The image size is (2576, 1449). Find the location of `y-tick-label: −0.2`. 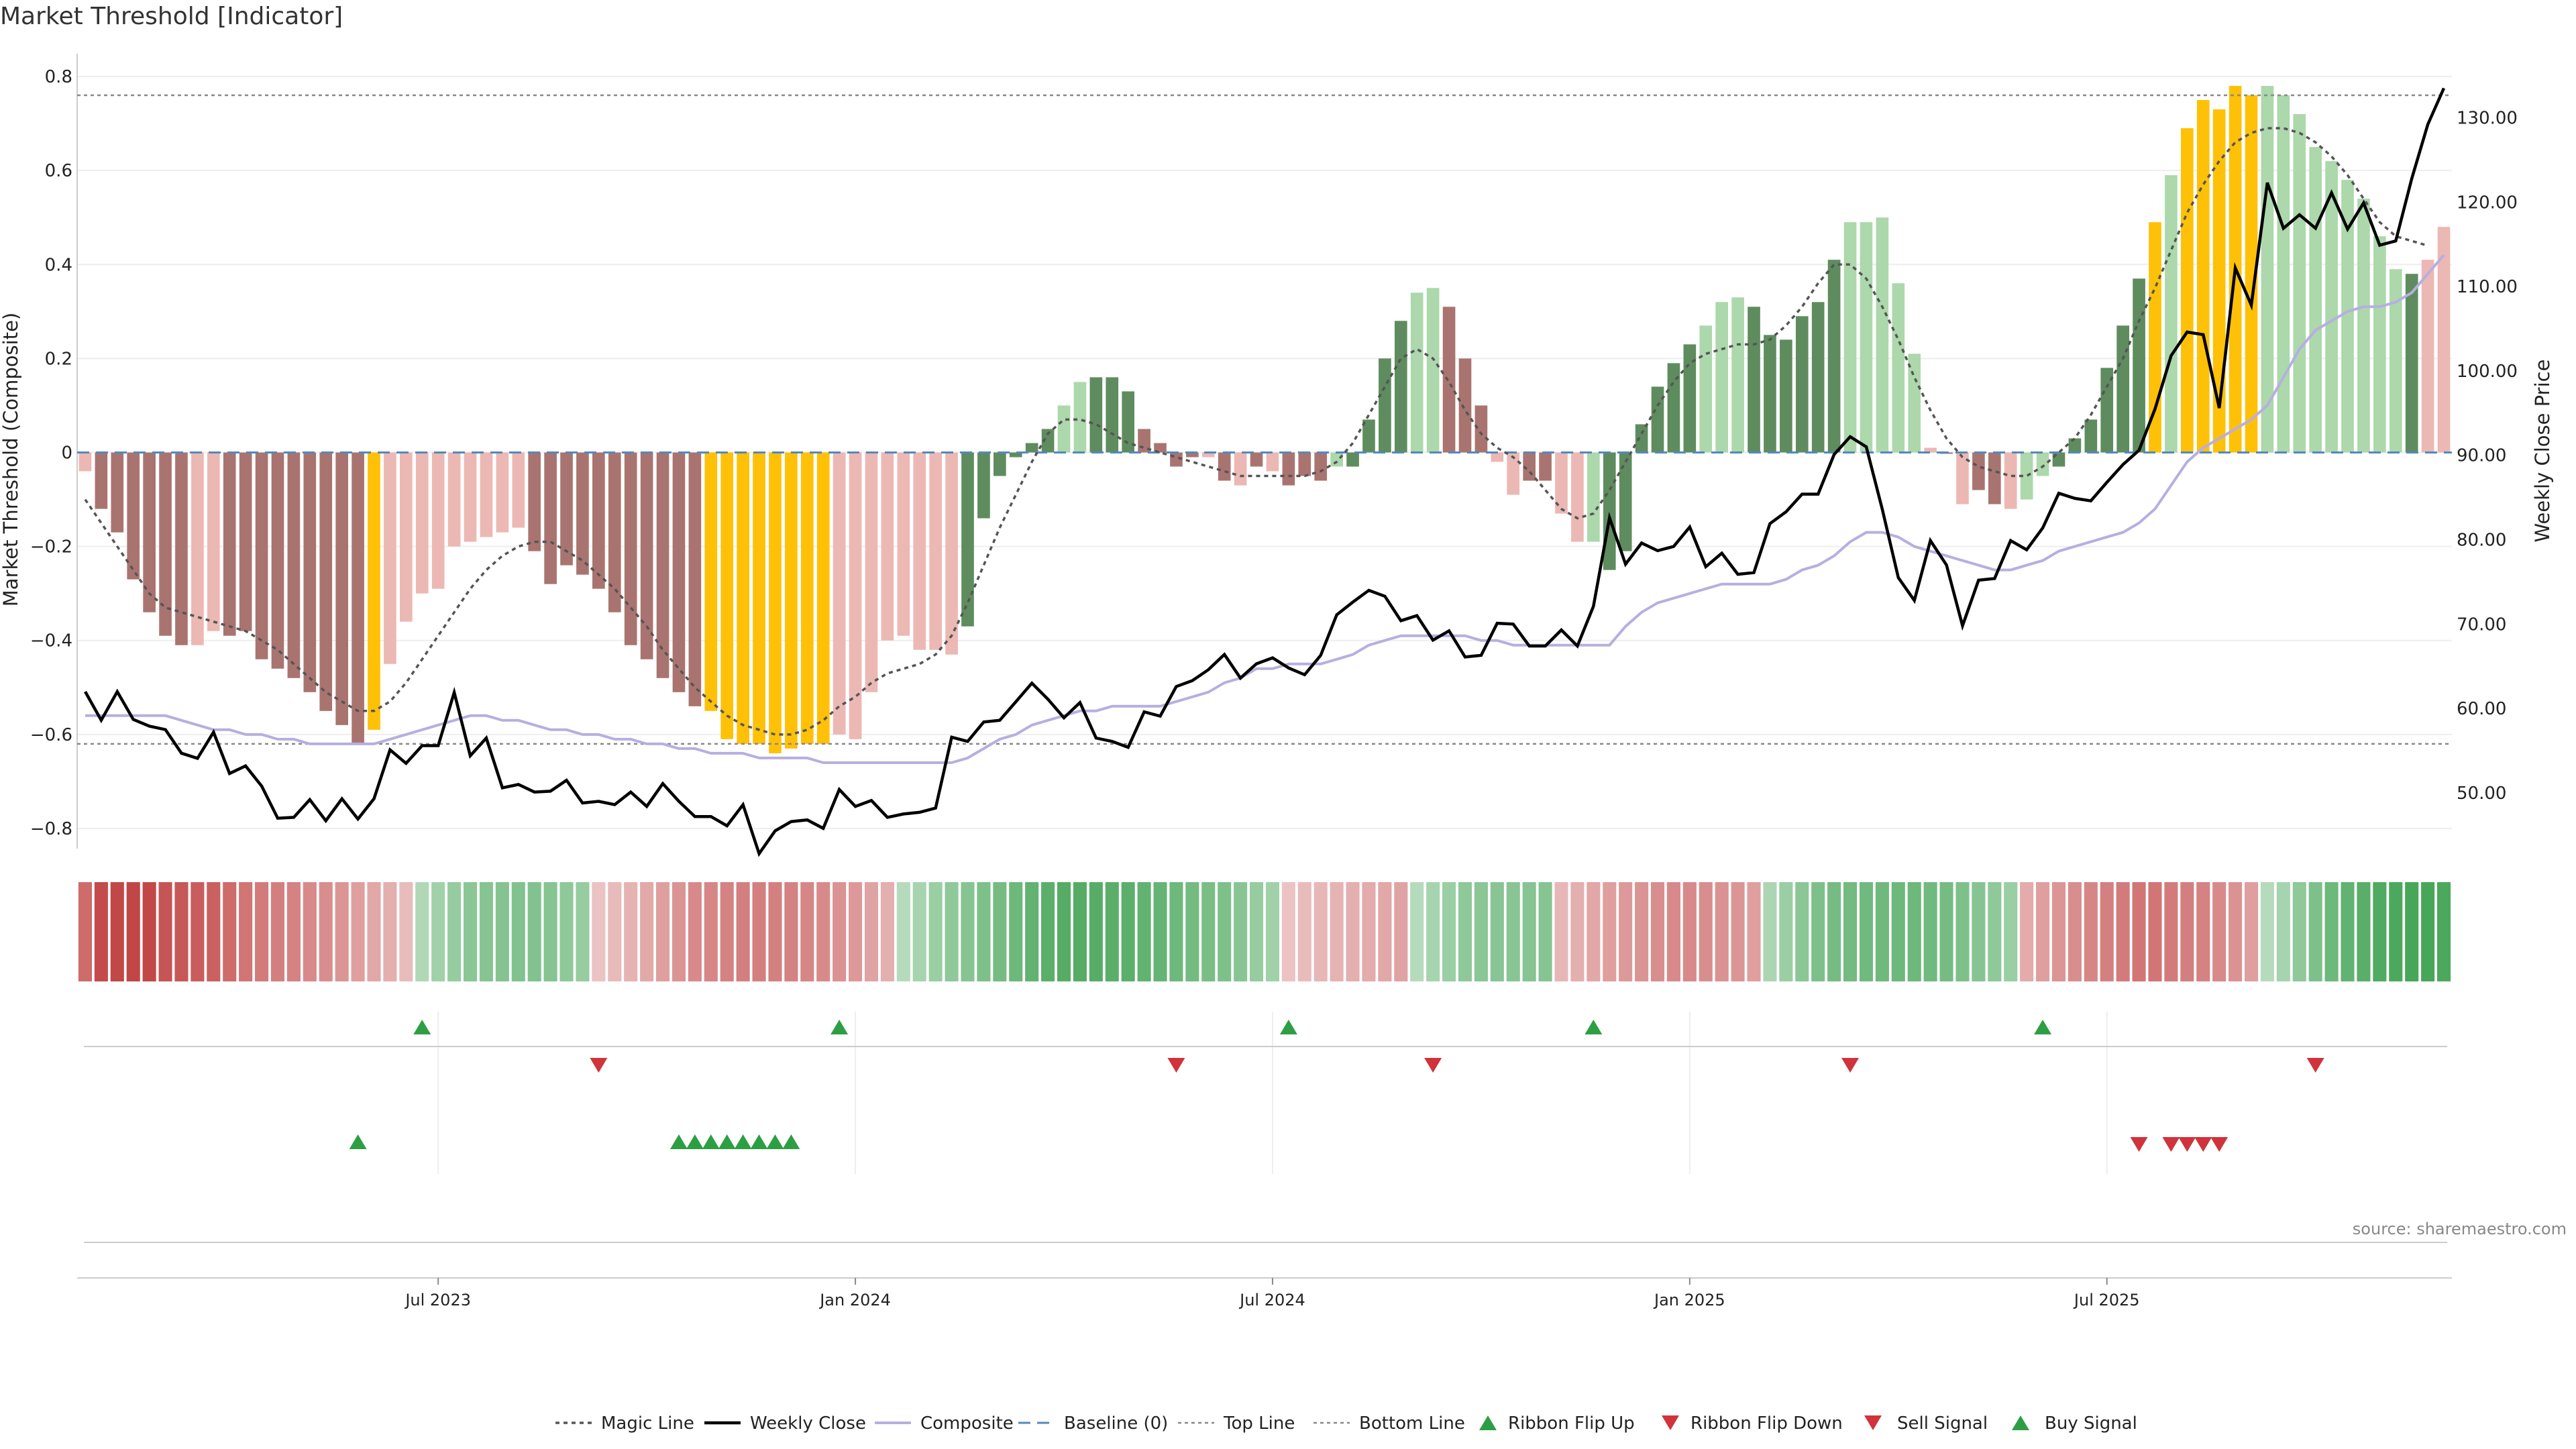

y-tick-label: −0.2 is located at coordinates (51, 547).